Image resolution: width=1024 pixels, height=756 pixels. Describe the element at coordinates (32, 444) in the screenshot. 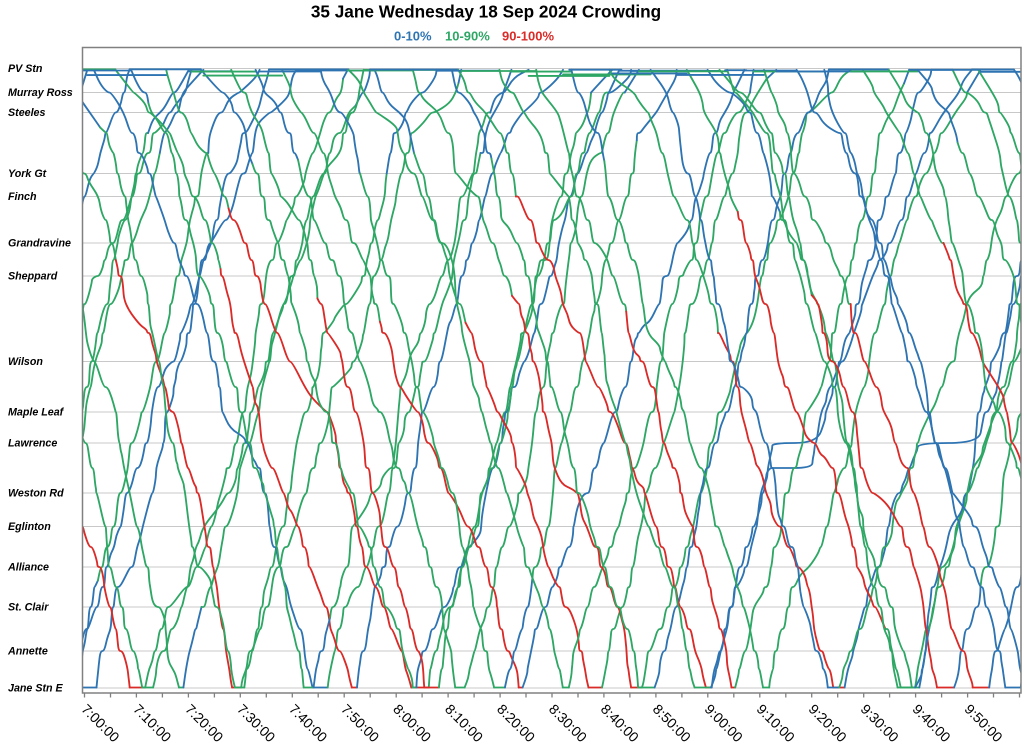

I see `svg-text: Lawrence` at that location.